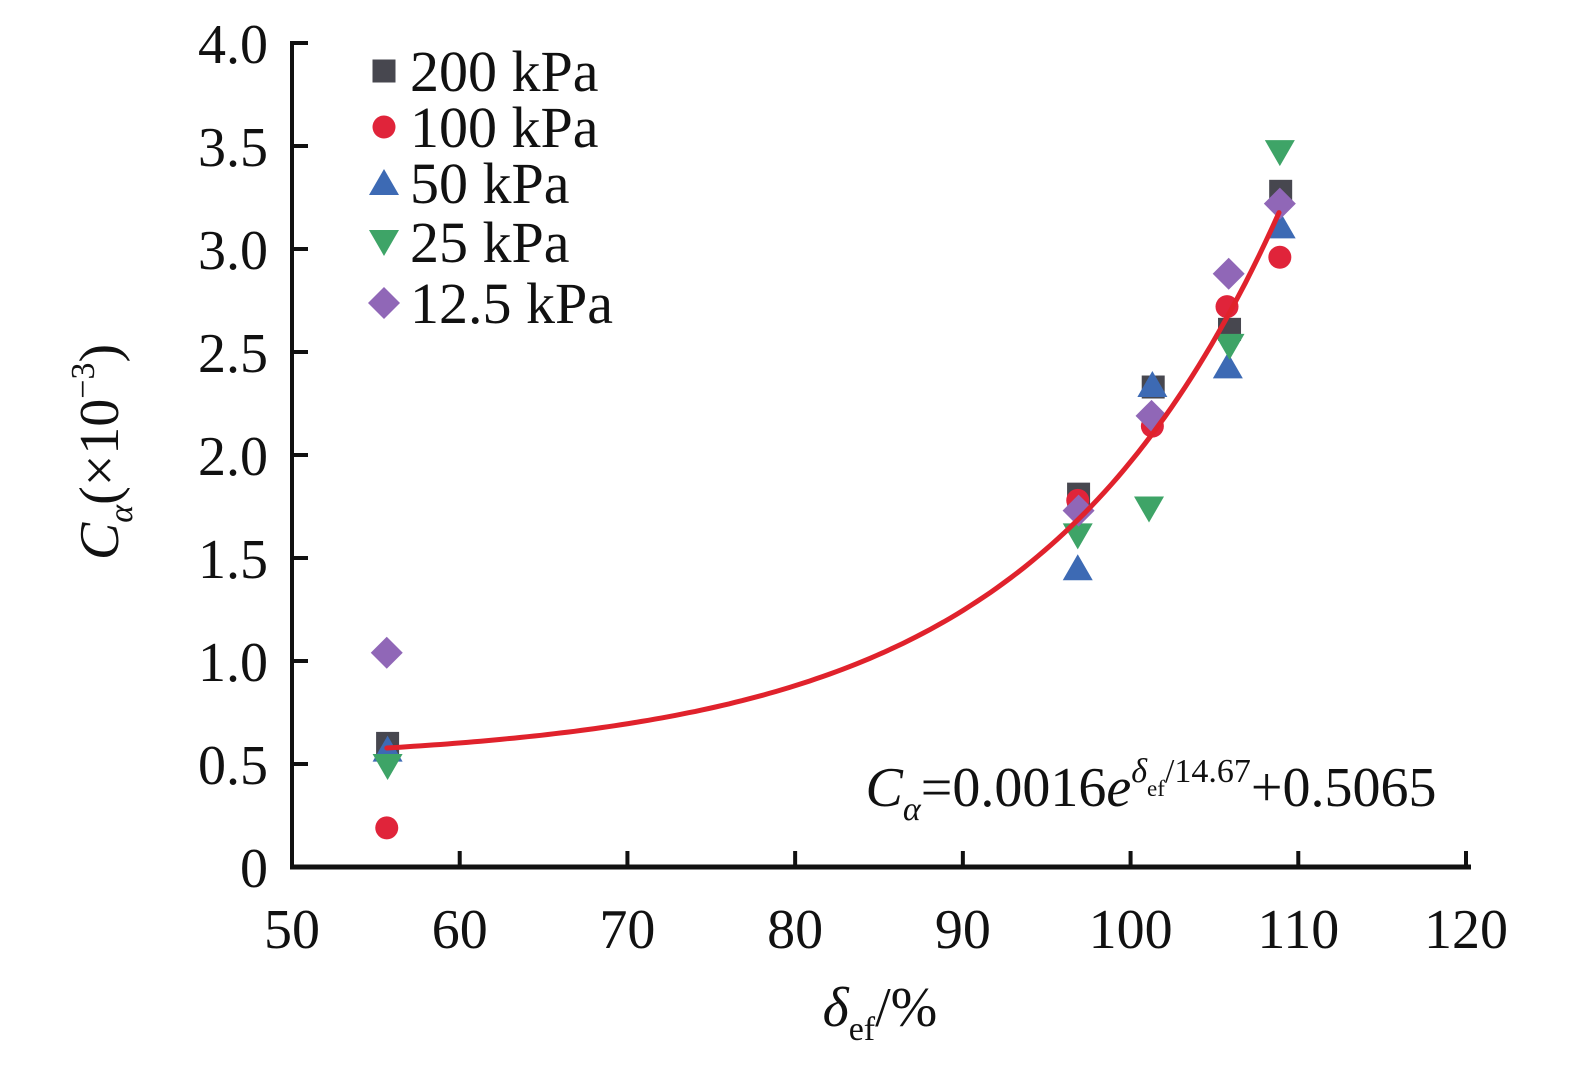 The height and width of the screenshot is (1073, 1575). Describe the element at coordinates (1131, 930) in the screenshot. I see `x-tick-label: 100` at that location.